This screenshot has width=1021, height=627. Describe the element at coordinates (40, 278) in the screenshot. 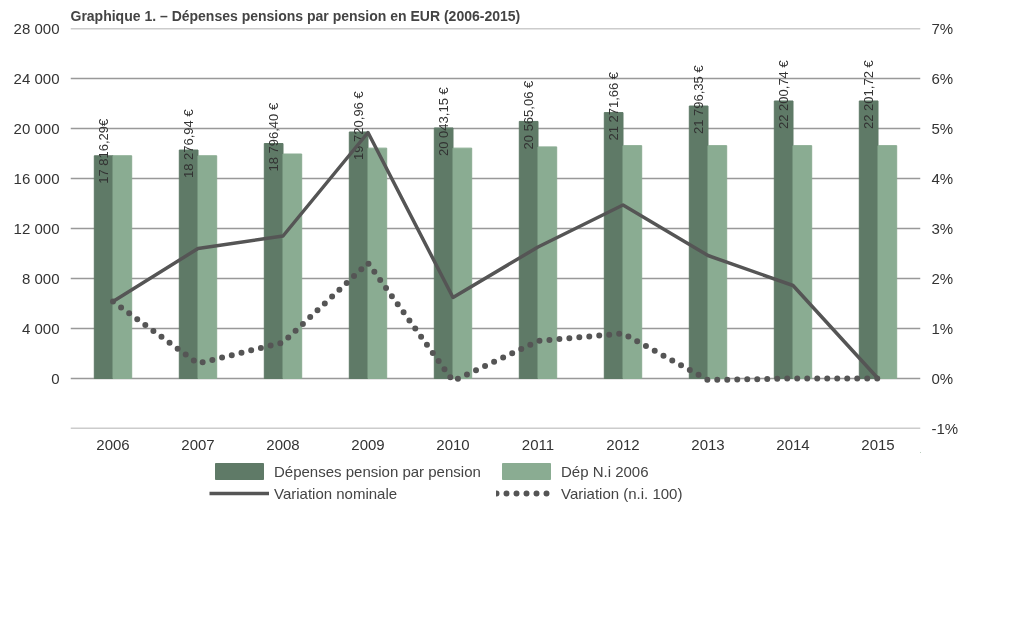

I see `y-tick-label: 8 000` at that location.